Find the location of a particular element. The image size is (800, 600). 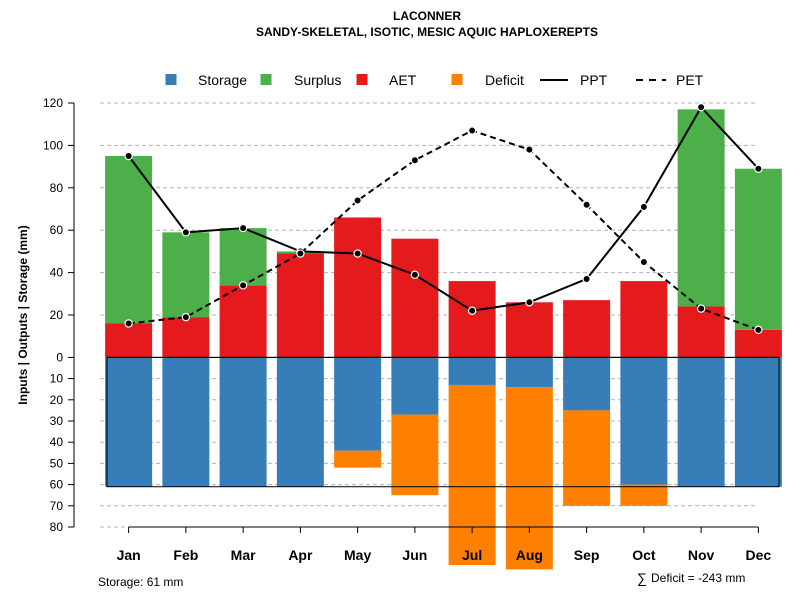

storage-legend-swatch is located at coordinates (171, 79).